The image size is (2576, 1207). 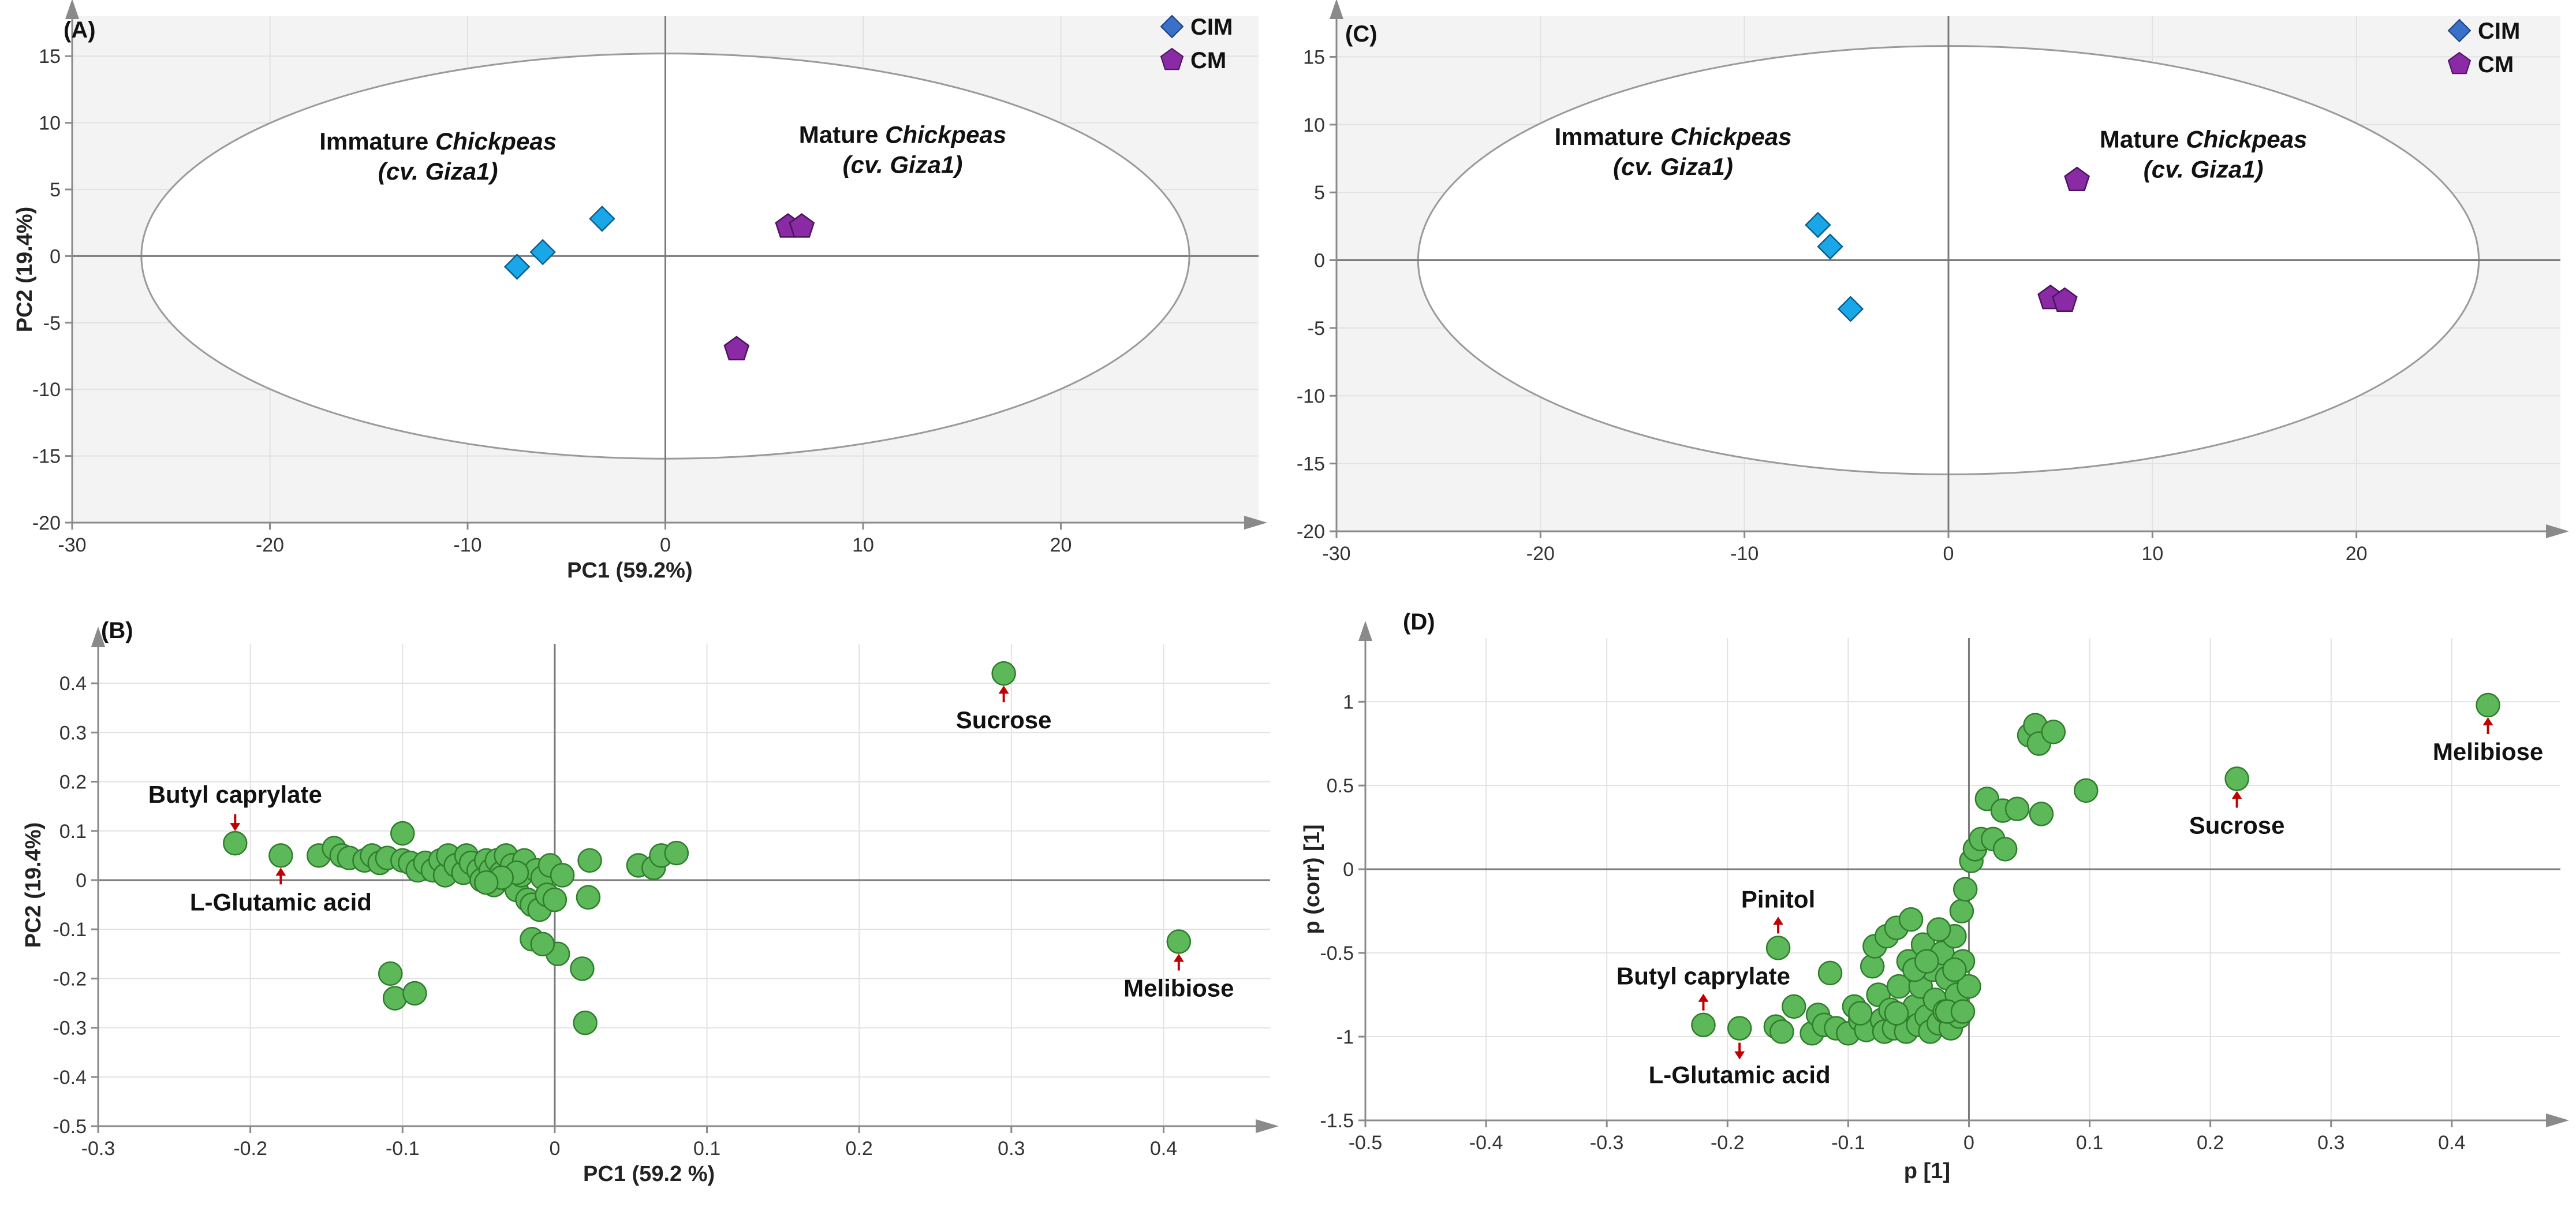 I want to click on x-tick-label: 20, so click(x=2357, y=554).